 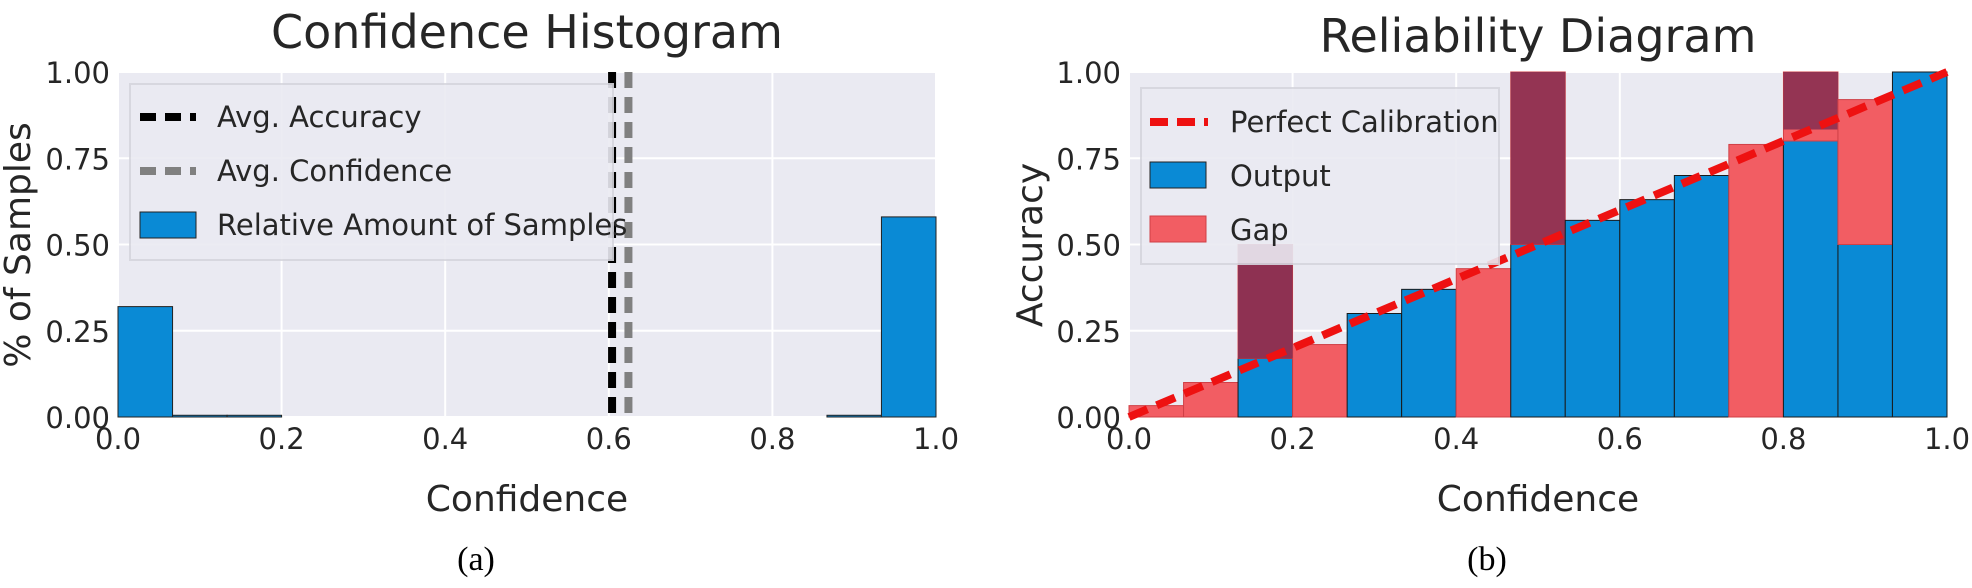 What do you see at coordinates (1538, 499) in the screenshot?
I see `x-axis-label-b: Confidence` at bounding box center [1538, 499].